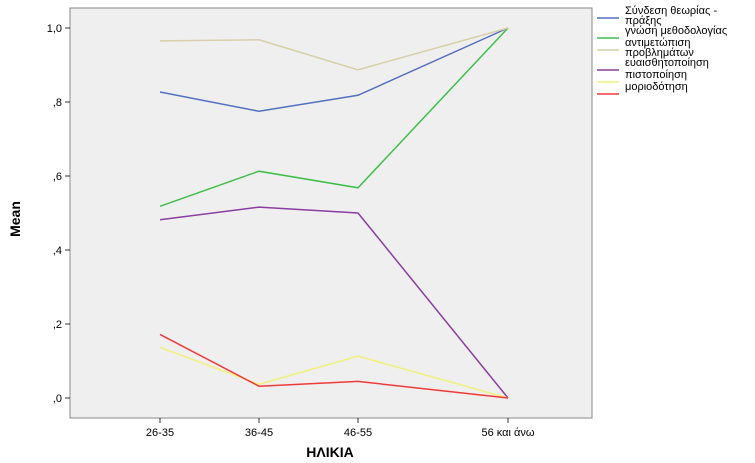  I want to click on legend-label: μοριοδότηση, so click(656, 87).